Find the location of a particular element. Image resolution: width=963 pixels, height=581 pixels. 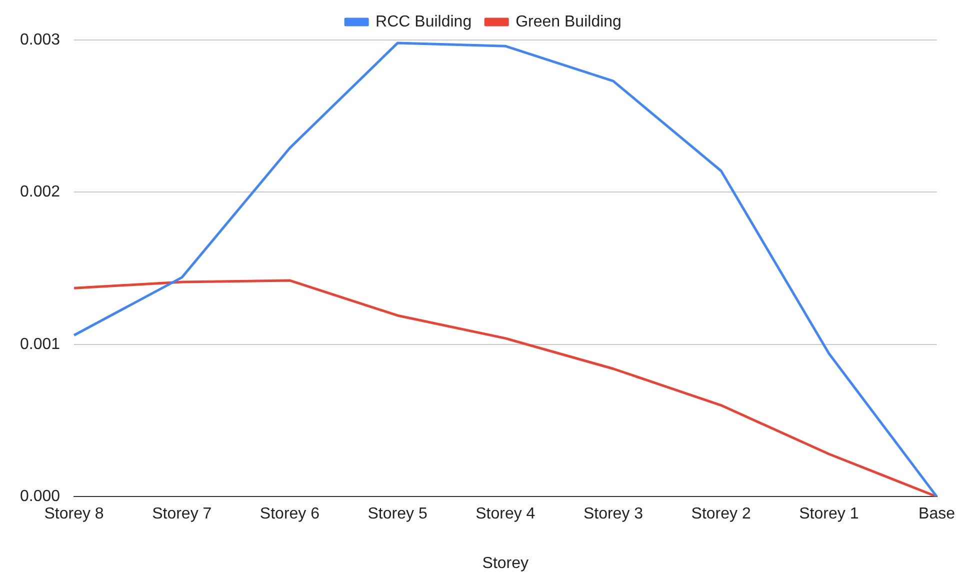

y-tick-label: 0.000 is located at coordinates (40, 497).